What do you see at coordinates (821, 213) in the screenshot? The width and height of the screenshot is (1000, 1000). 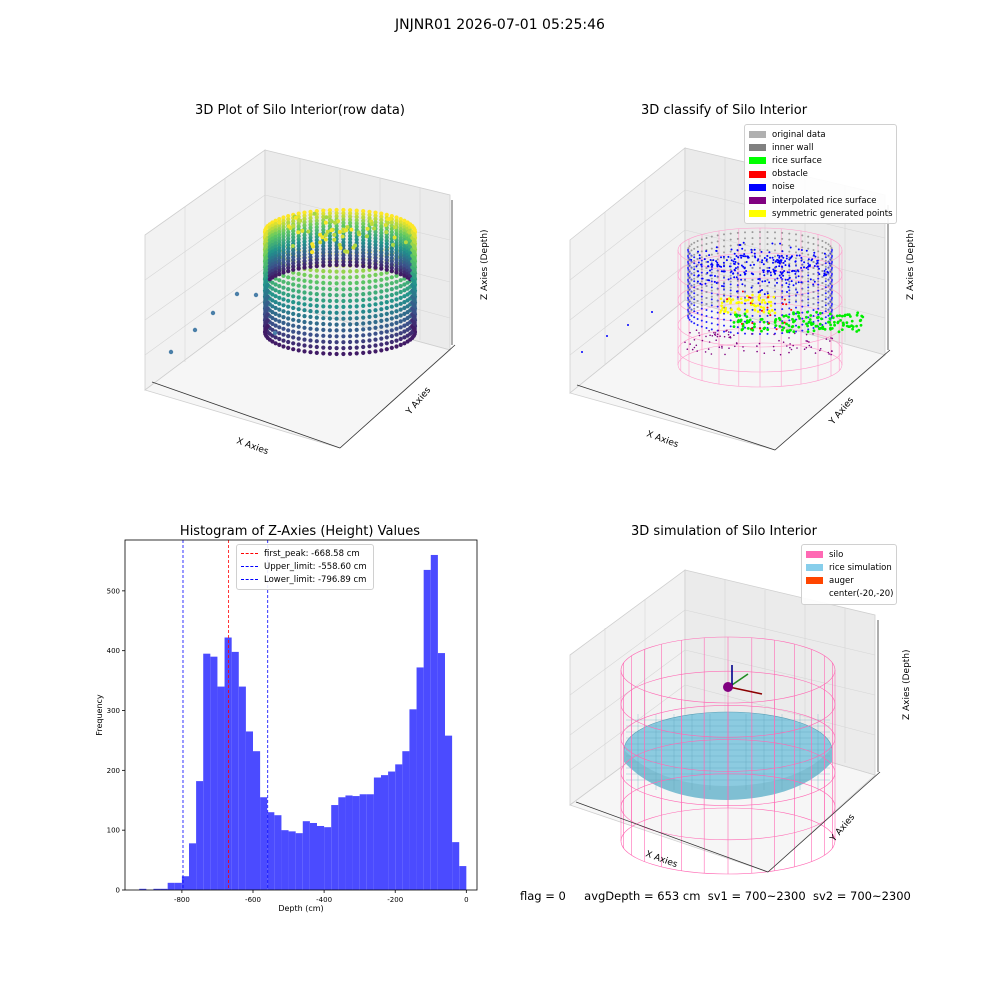 I see `legend-item: symmetric generated points` at bounding box center [821, 213].